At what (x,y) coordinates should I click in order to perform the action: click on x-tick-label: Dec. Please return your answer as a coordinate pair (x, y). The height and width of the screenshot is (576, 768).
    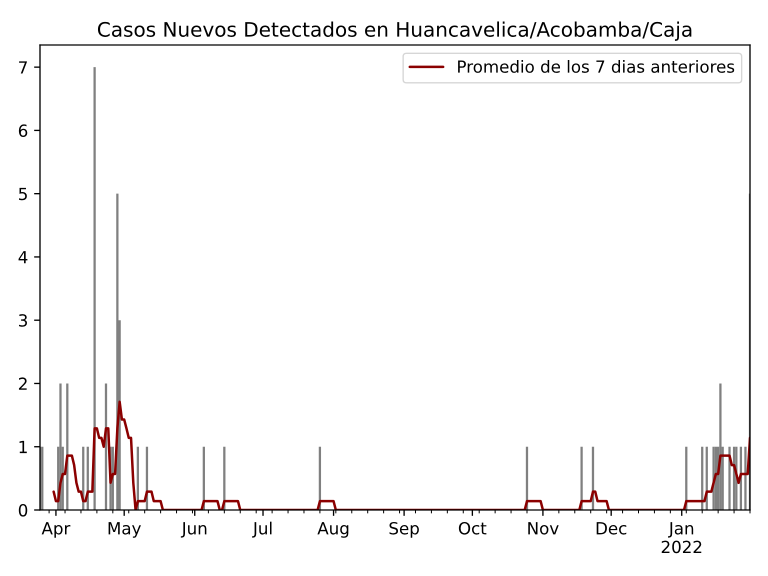
    Looking at the image, I should click on (611, 528).